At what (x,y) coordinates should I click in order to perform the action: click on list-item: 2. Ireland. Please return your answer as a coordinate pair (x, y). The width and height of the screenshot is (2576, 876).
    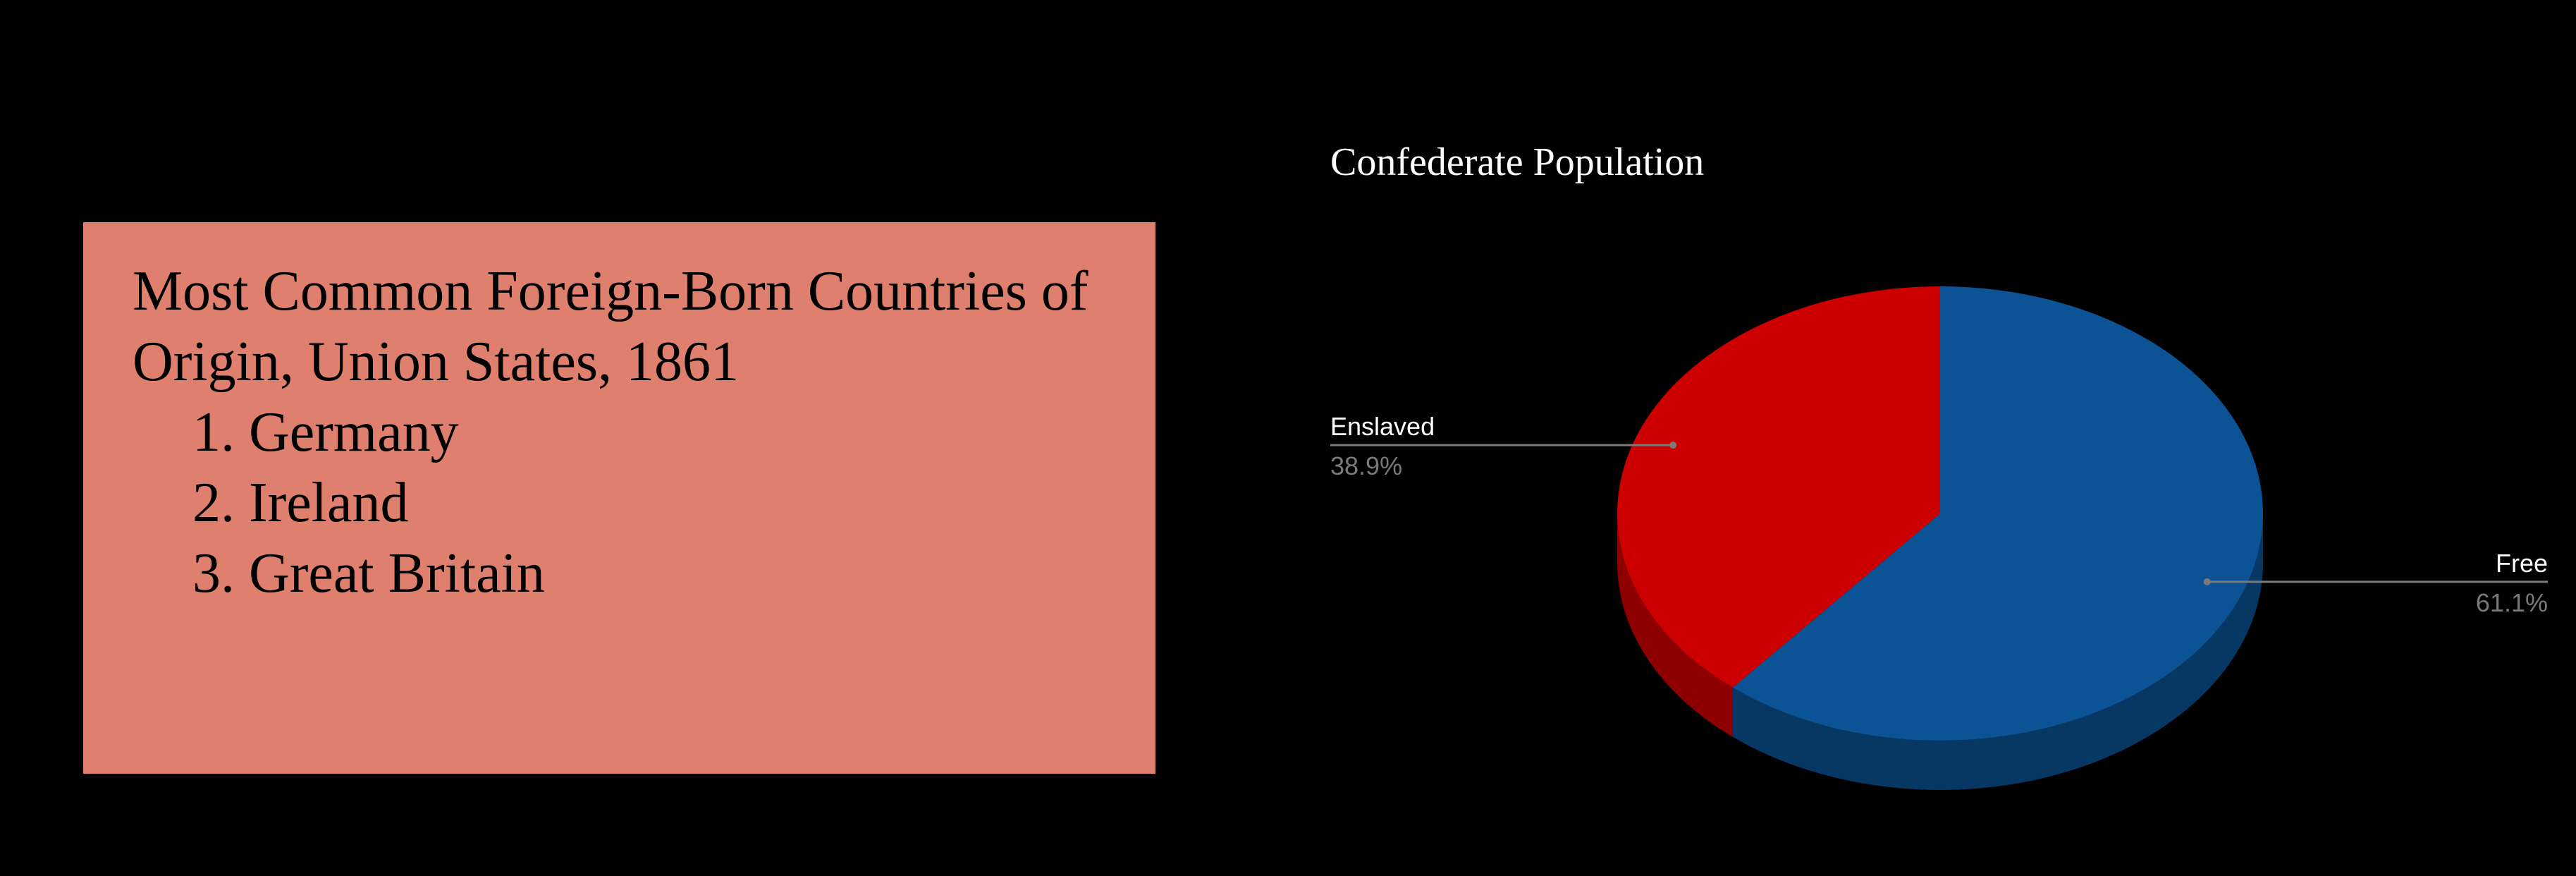
    Looking at the image, I should click on (619, 503).